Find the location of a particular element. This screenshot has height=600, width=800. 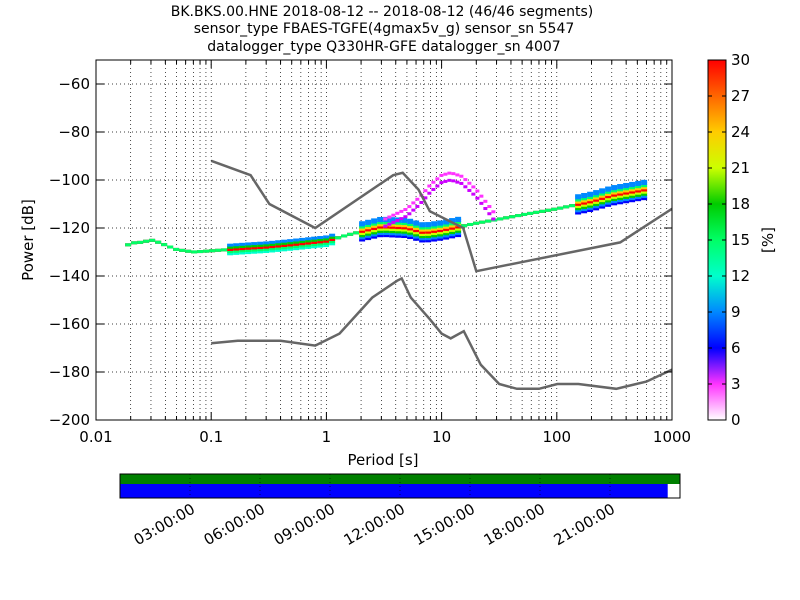

x-tick-label: 0.01 is located at coordinates (95, 437).